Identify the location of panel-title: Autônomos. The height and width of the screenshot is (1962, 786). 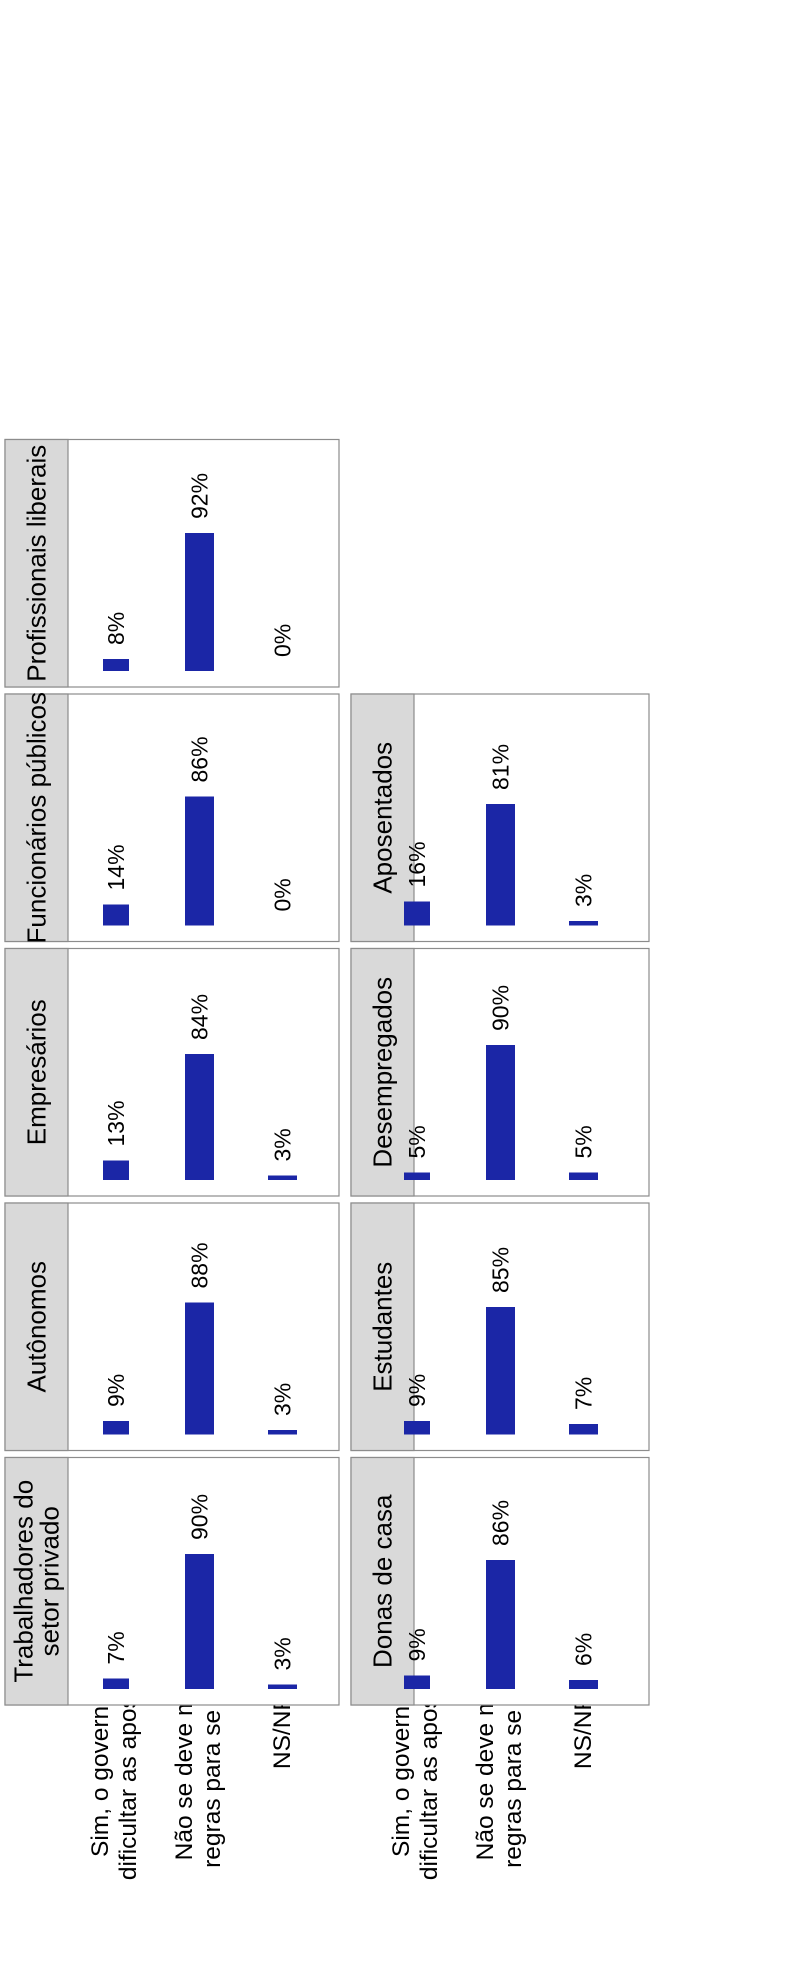
(37, 1327).